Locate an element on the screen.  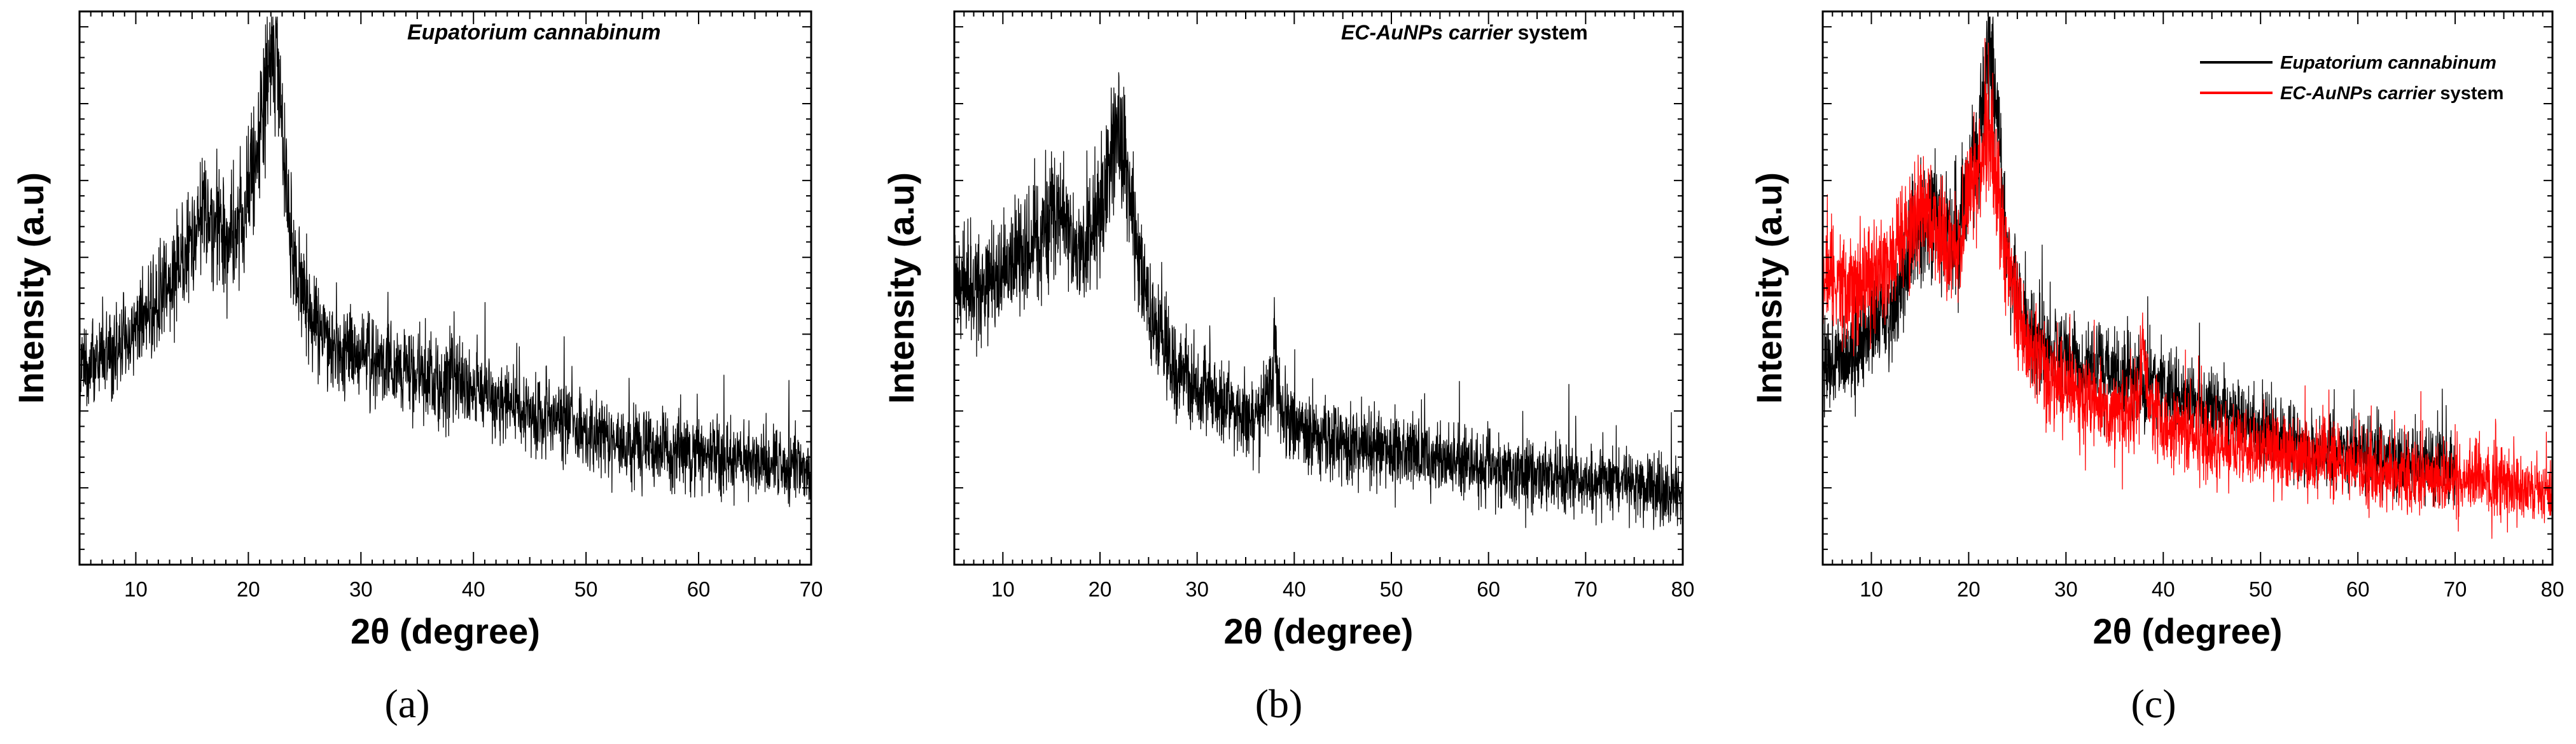
panel-c-y-axis-title: Intensity (a.u) is located at coordinates (1769, 288).